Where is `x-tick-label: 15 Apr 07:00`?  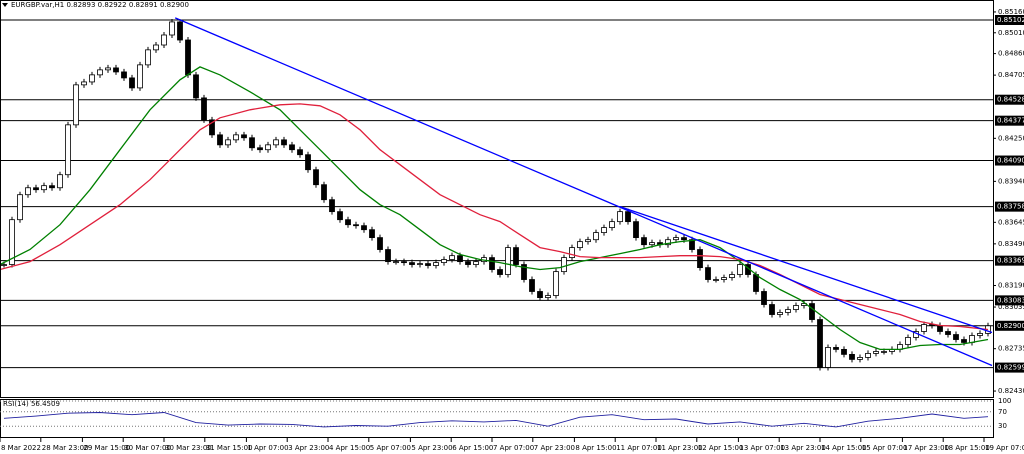
x-tick-label: 15 Apr 07:00 is located at coordinates (885, 448).